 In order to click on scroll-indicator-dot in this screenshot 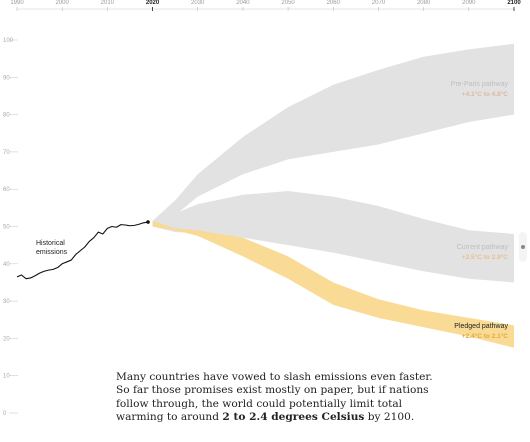, I will do `click(523, 247)`.